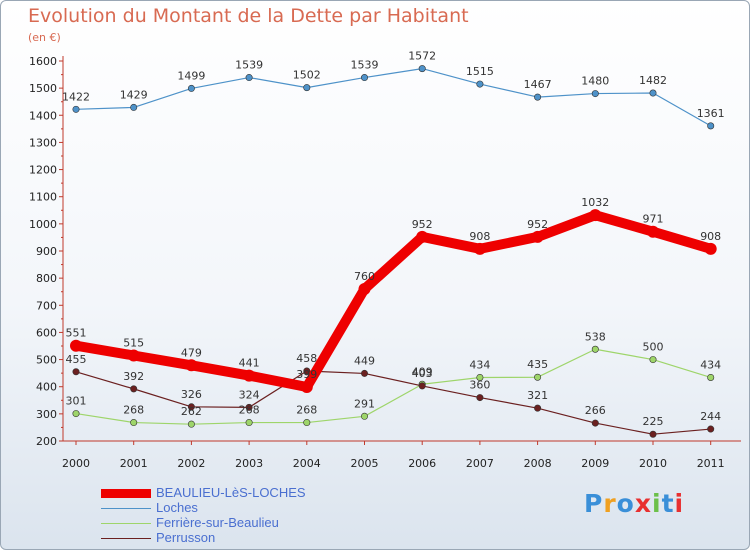 The height and width of the screenshot is (550, 750). What do you see at coordinates (364, 276) in the screenshot?
I see `data-label: 760` at bounding box center [364, 276].